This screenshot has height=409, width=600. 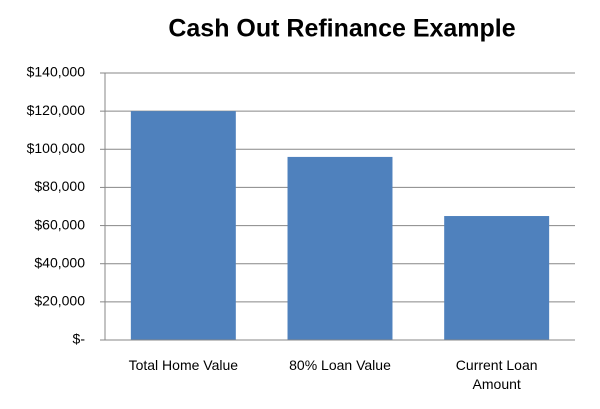 What do you see at coordinates (59, 301) in the screenshot?
I see `y-tick-label: $20,000` at bounding box center [59, 301].